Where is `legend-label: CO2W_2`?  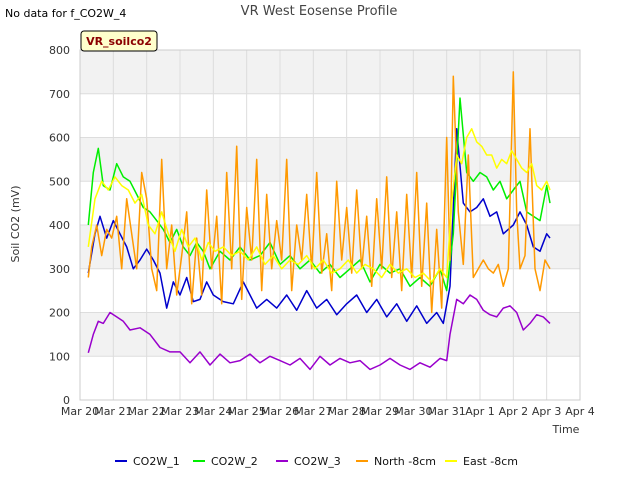 legend-label: CO2W_2 is located at coordinates (234, 461).